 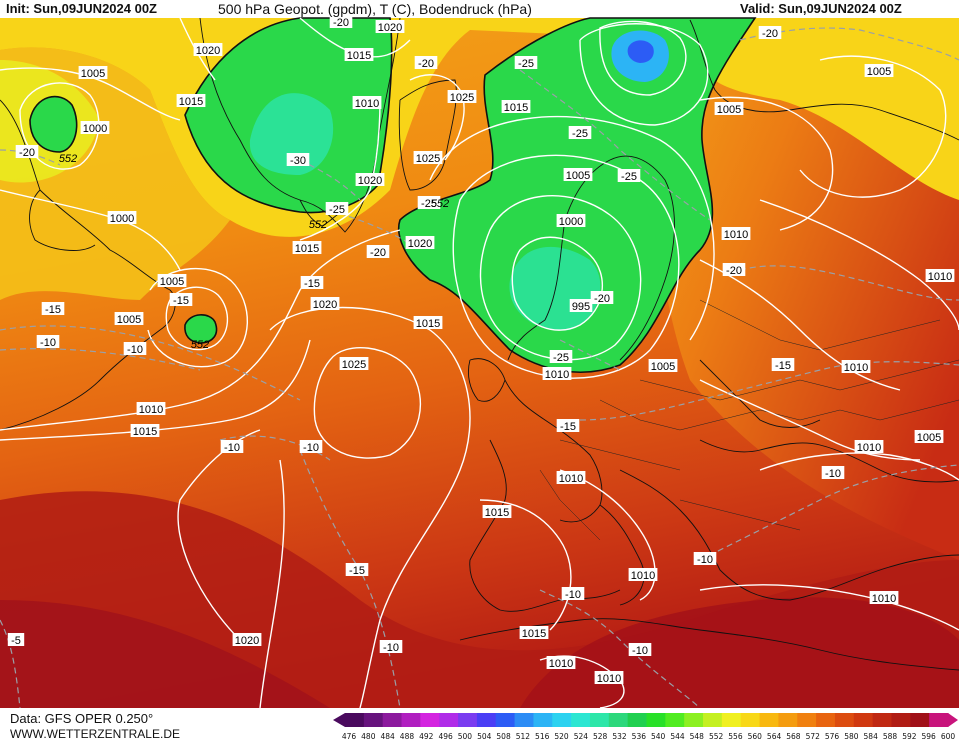 What do you see at coordinates (368, 736) in the screenshot?
I see `colorbar-tick-label: 480` at bounding box center [368, 736].